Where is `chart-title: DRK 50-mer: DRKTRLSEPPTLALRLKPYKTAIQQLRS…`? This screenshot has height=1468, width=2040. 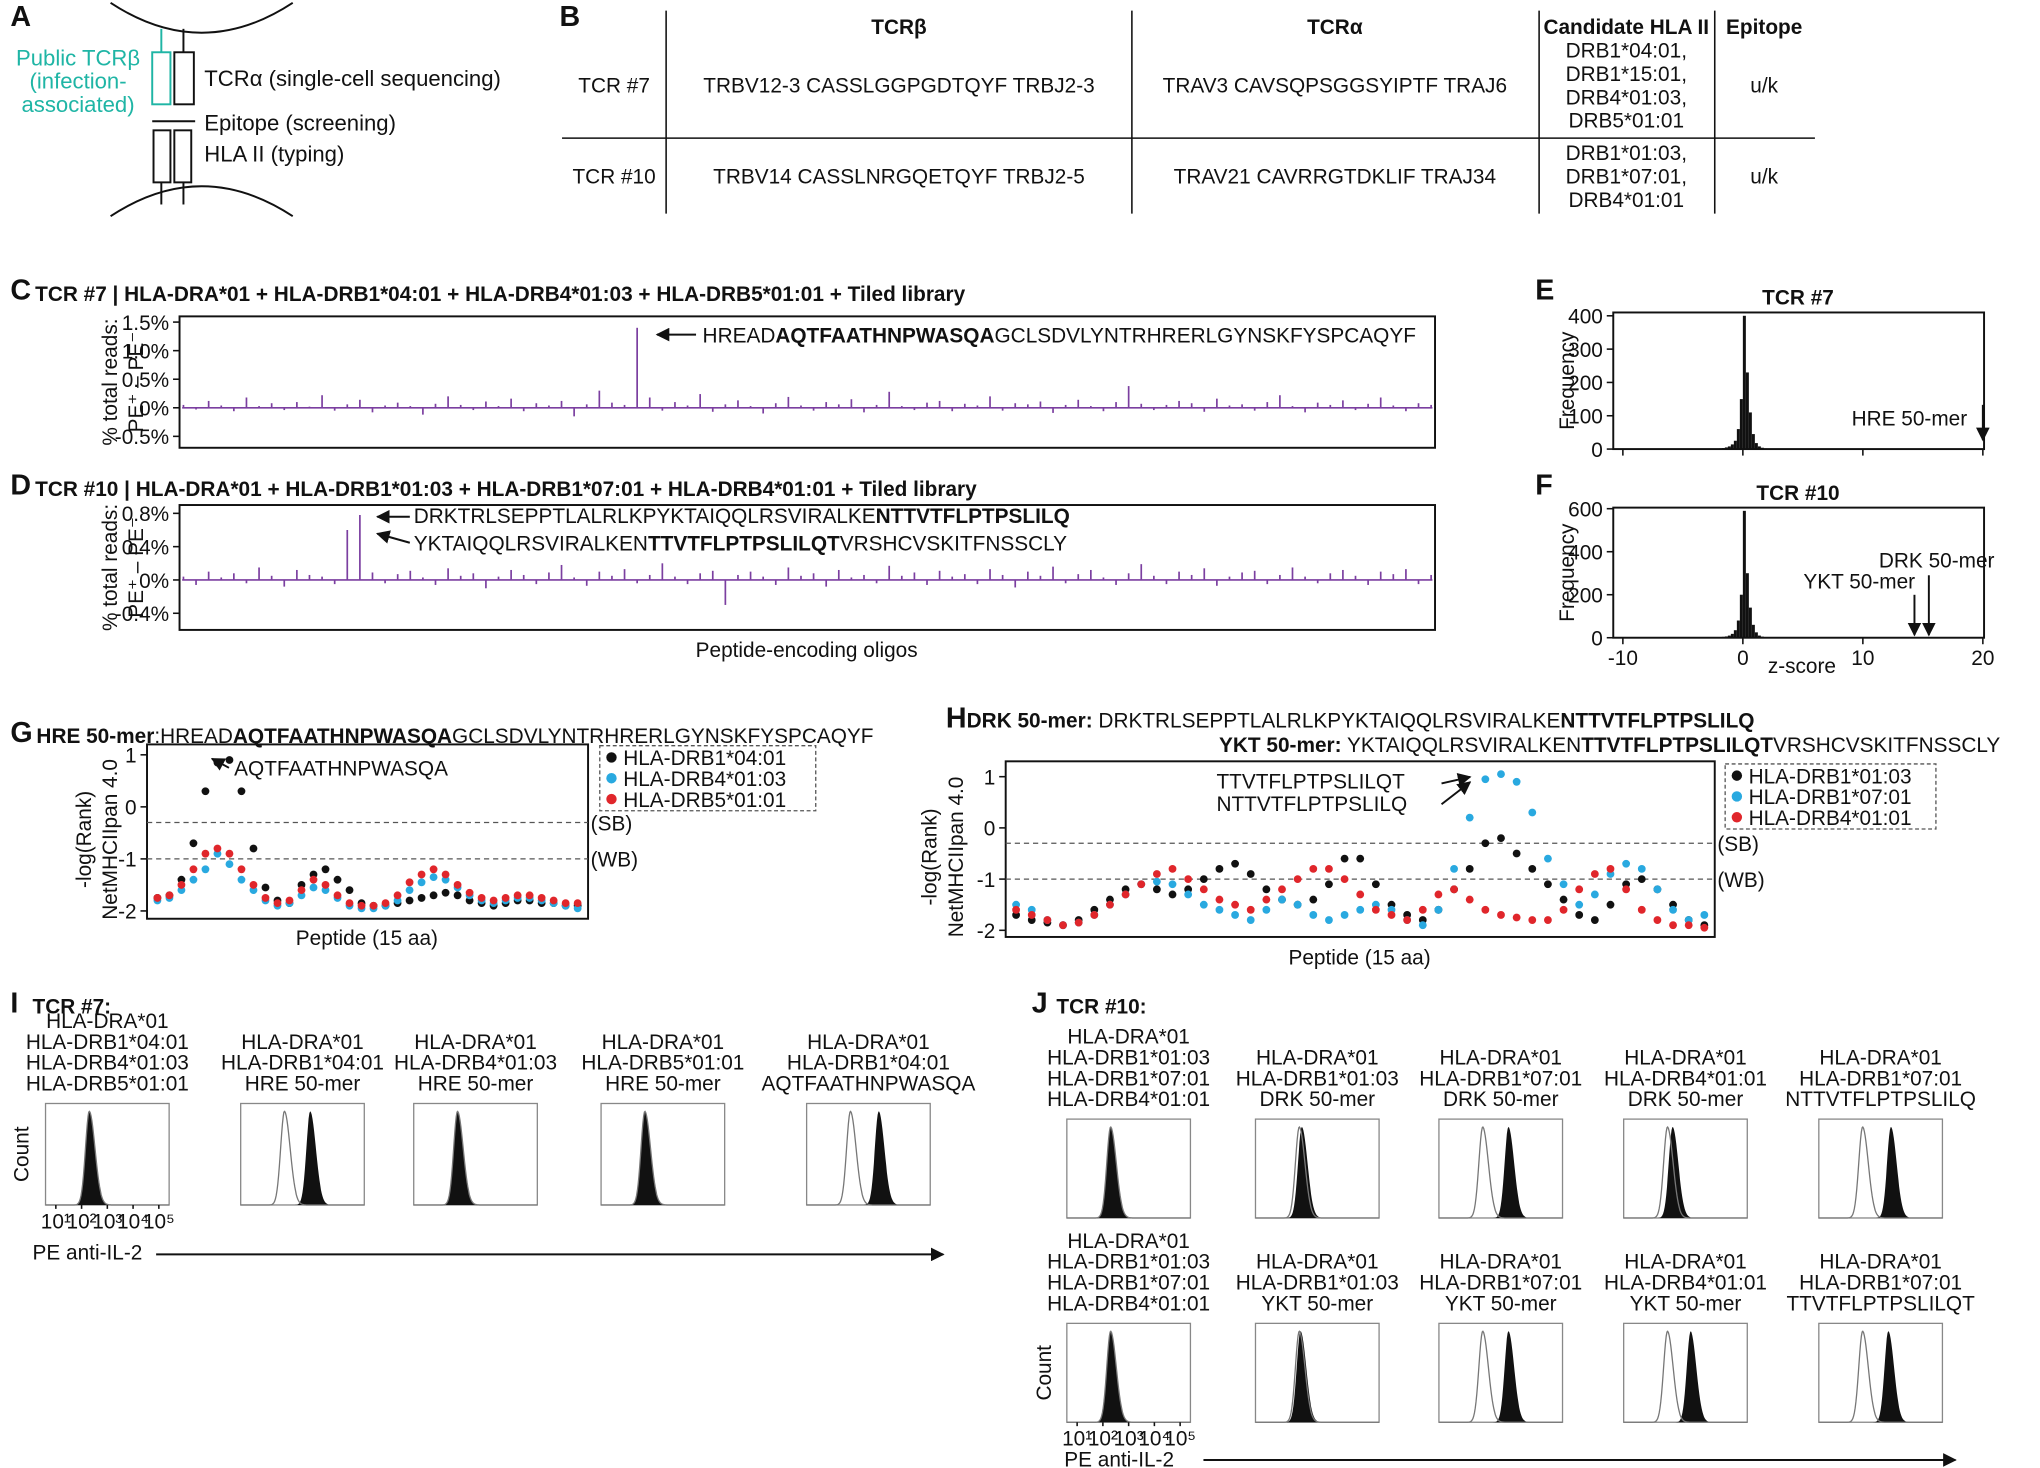
chart-title: DRK 50-mer: DRKTRLSEPPTLALRLKPYKTAIQQLRS… is located at coordinates (1361, 720).